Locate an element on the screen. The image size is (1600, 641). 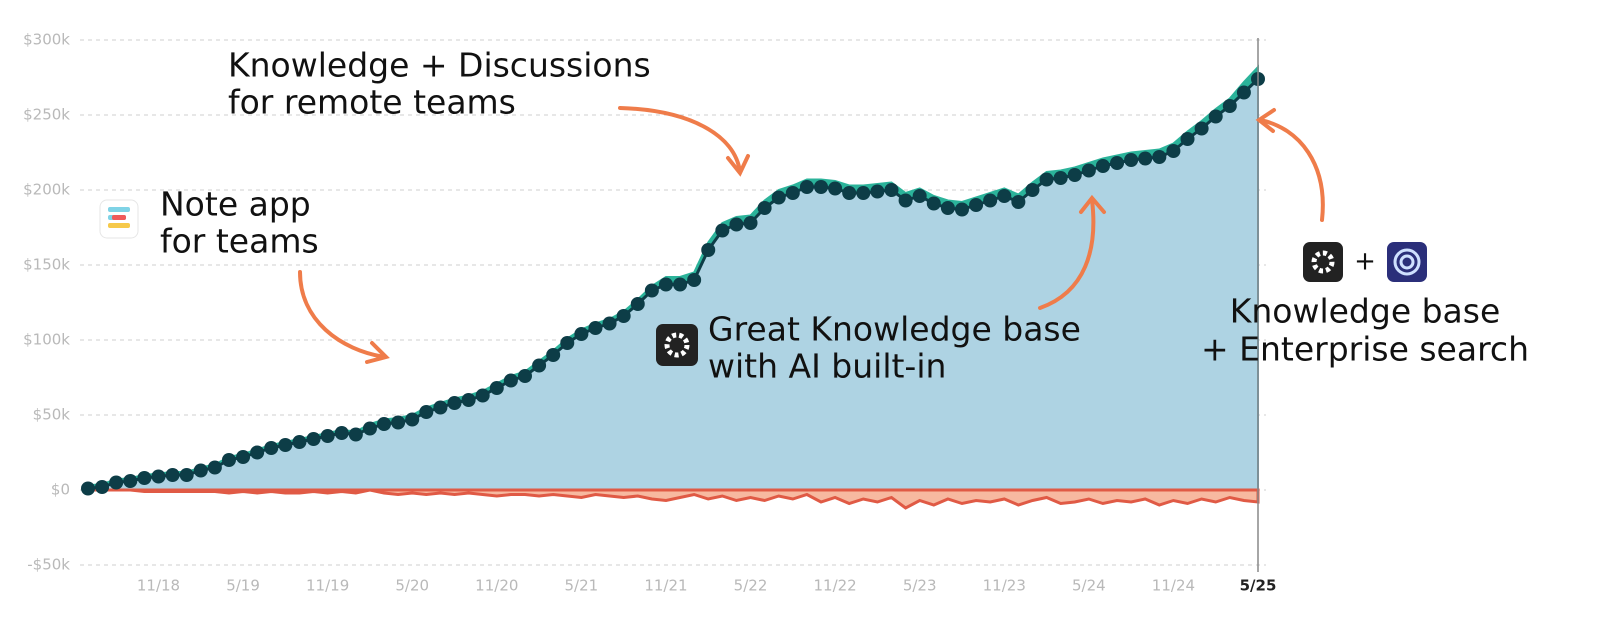
y-tick-label: -$50k is located at coordinates (48, 565).